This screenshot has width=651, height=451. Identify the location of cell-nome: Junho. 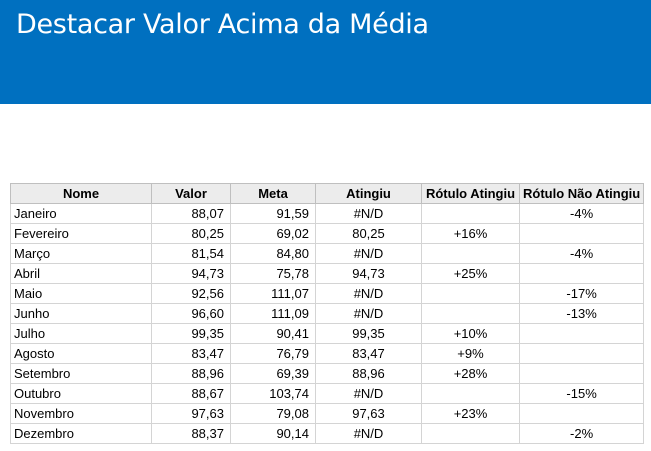
(81, 313).